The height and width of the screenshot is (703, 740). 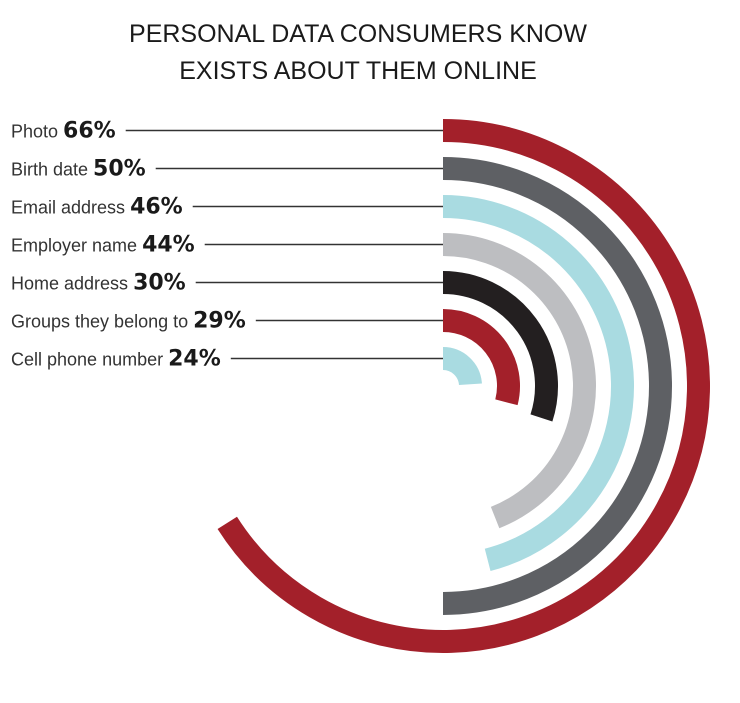 I want to click on value-label-home-address: 30%, so click(x=159, y=283).